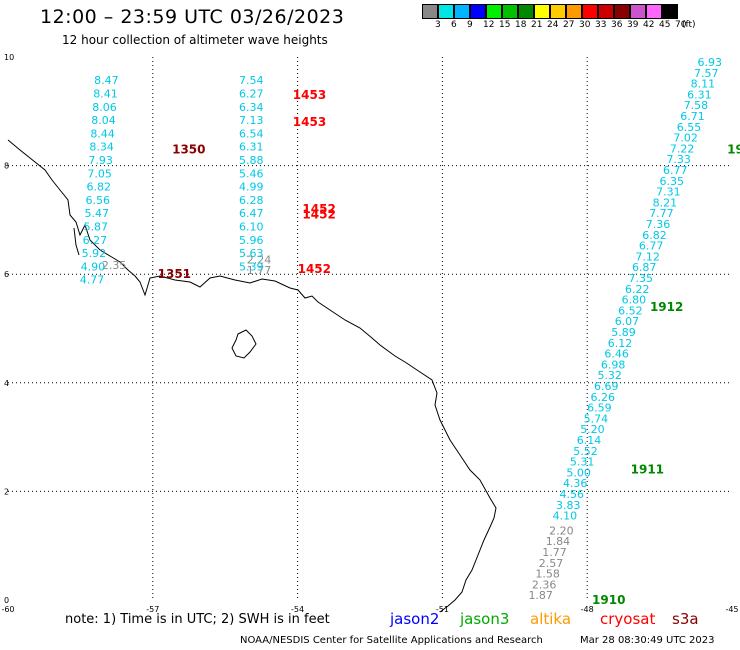  Describe the element at coordinates (505, 25) in the screenshot. I see `scale-label: 15` at that location.